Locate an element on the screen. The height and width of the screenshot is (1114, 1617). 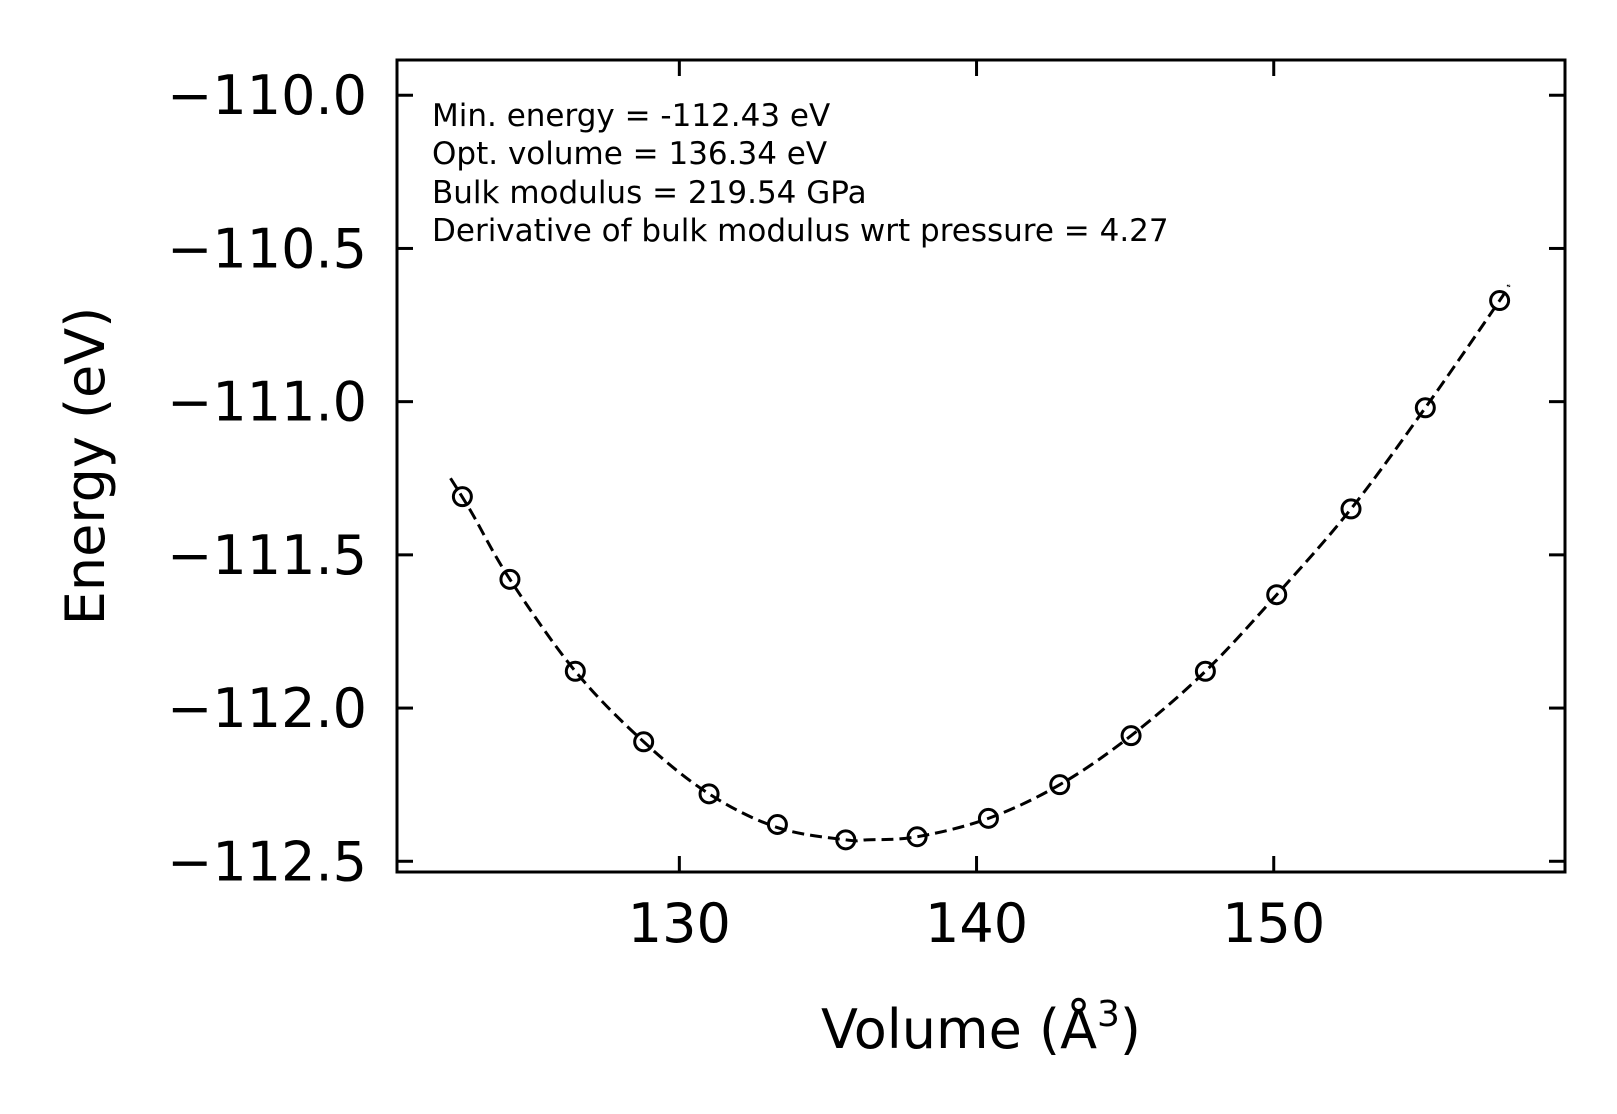
annotation-min-energy: Min. energy = -112.43 eV is located at coordinates (631, 116).